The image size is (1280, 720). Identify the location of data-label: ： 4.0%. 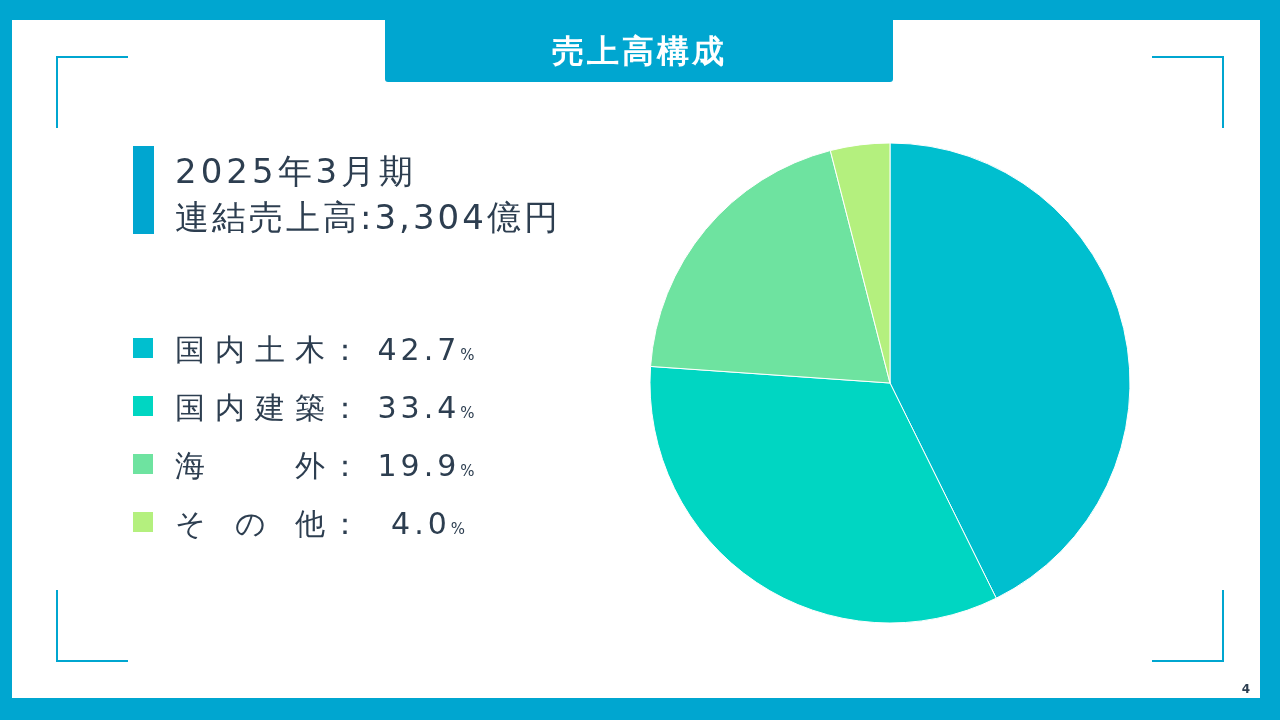
(400, 523).